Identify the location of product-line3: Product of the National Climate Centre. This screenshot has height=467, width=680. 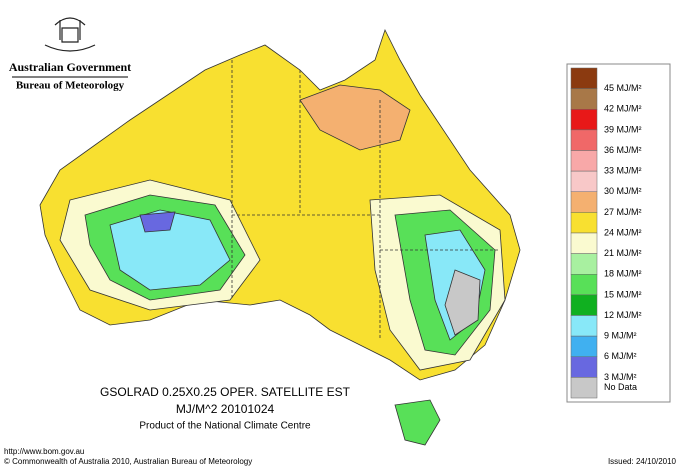
(225, 426).